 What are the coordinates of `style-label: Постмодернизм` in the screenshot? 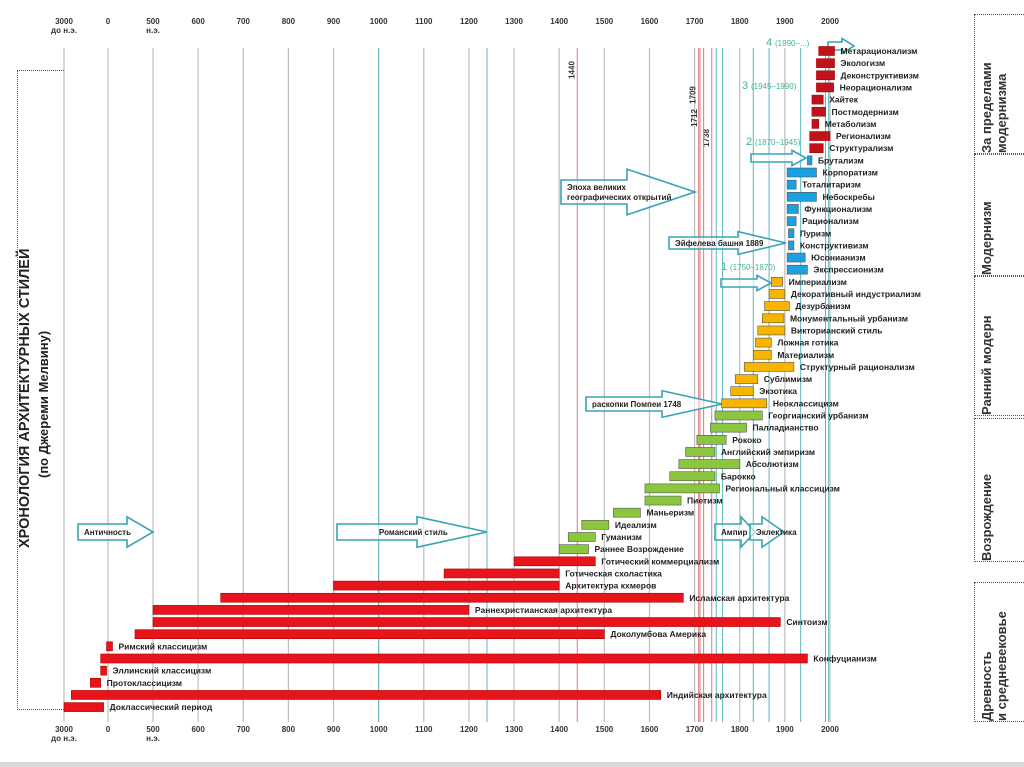 It's located at (864, 112).